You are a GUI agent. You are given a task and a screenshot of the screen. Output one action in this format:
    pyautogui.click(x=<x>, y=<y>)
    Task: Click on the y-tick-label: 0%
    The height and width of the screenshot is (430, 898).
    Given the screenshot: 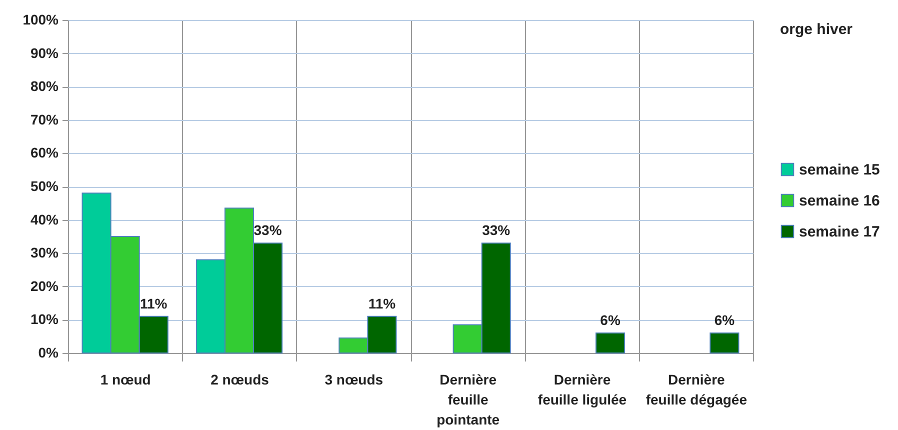 What is the action you would take?
    pyautogui.click(x=49, y=352)
    